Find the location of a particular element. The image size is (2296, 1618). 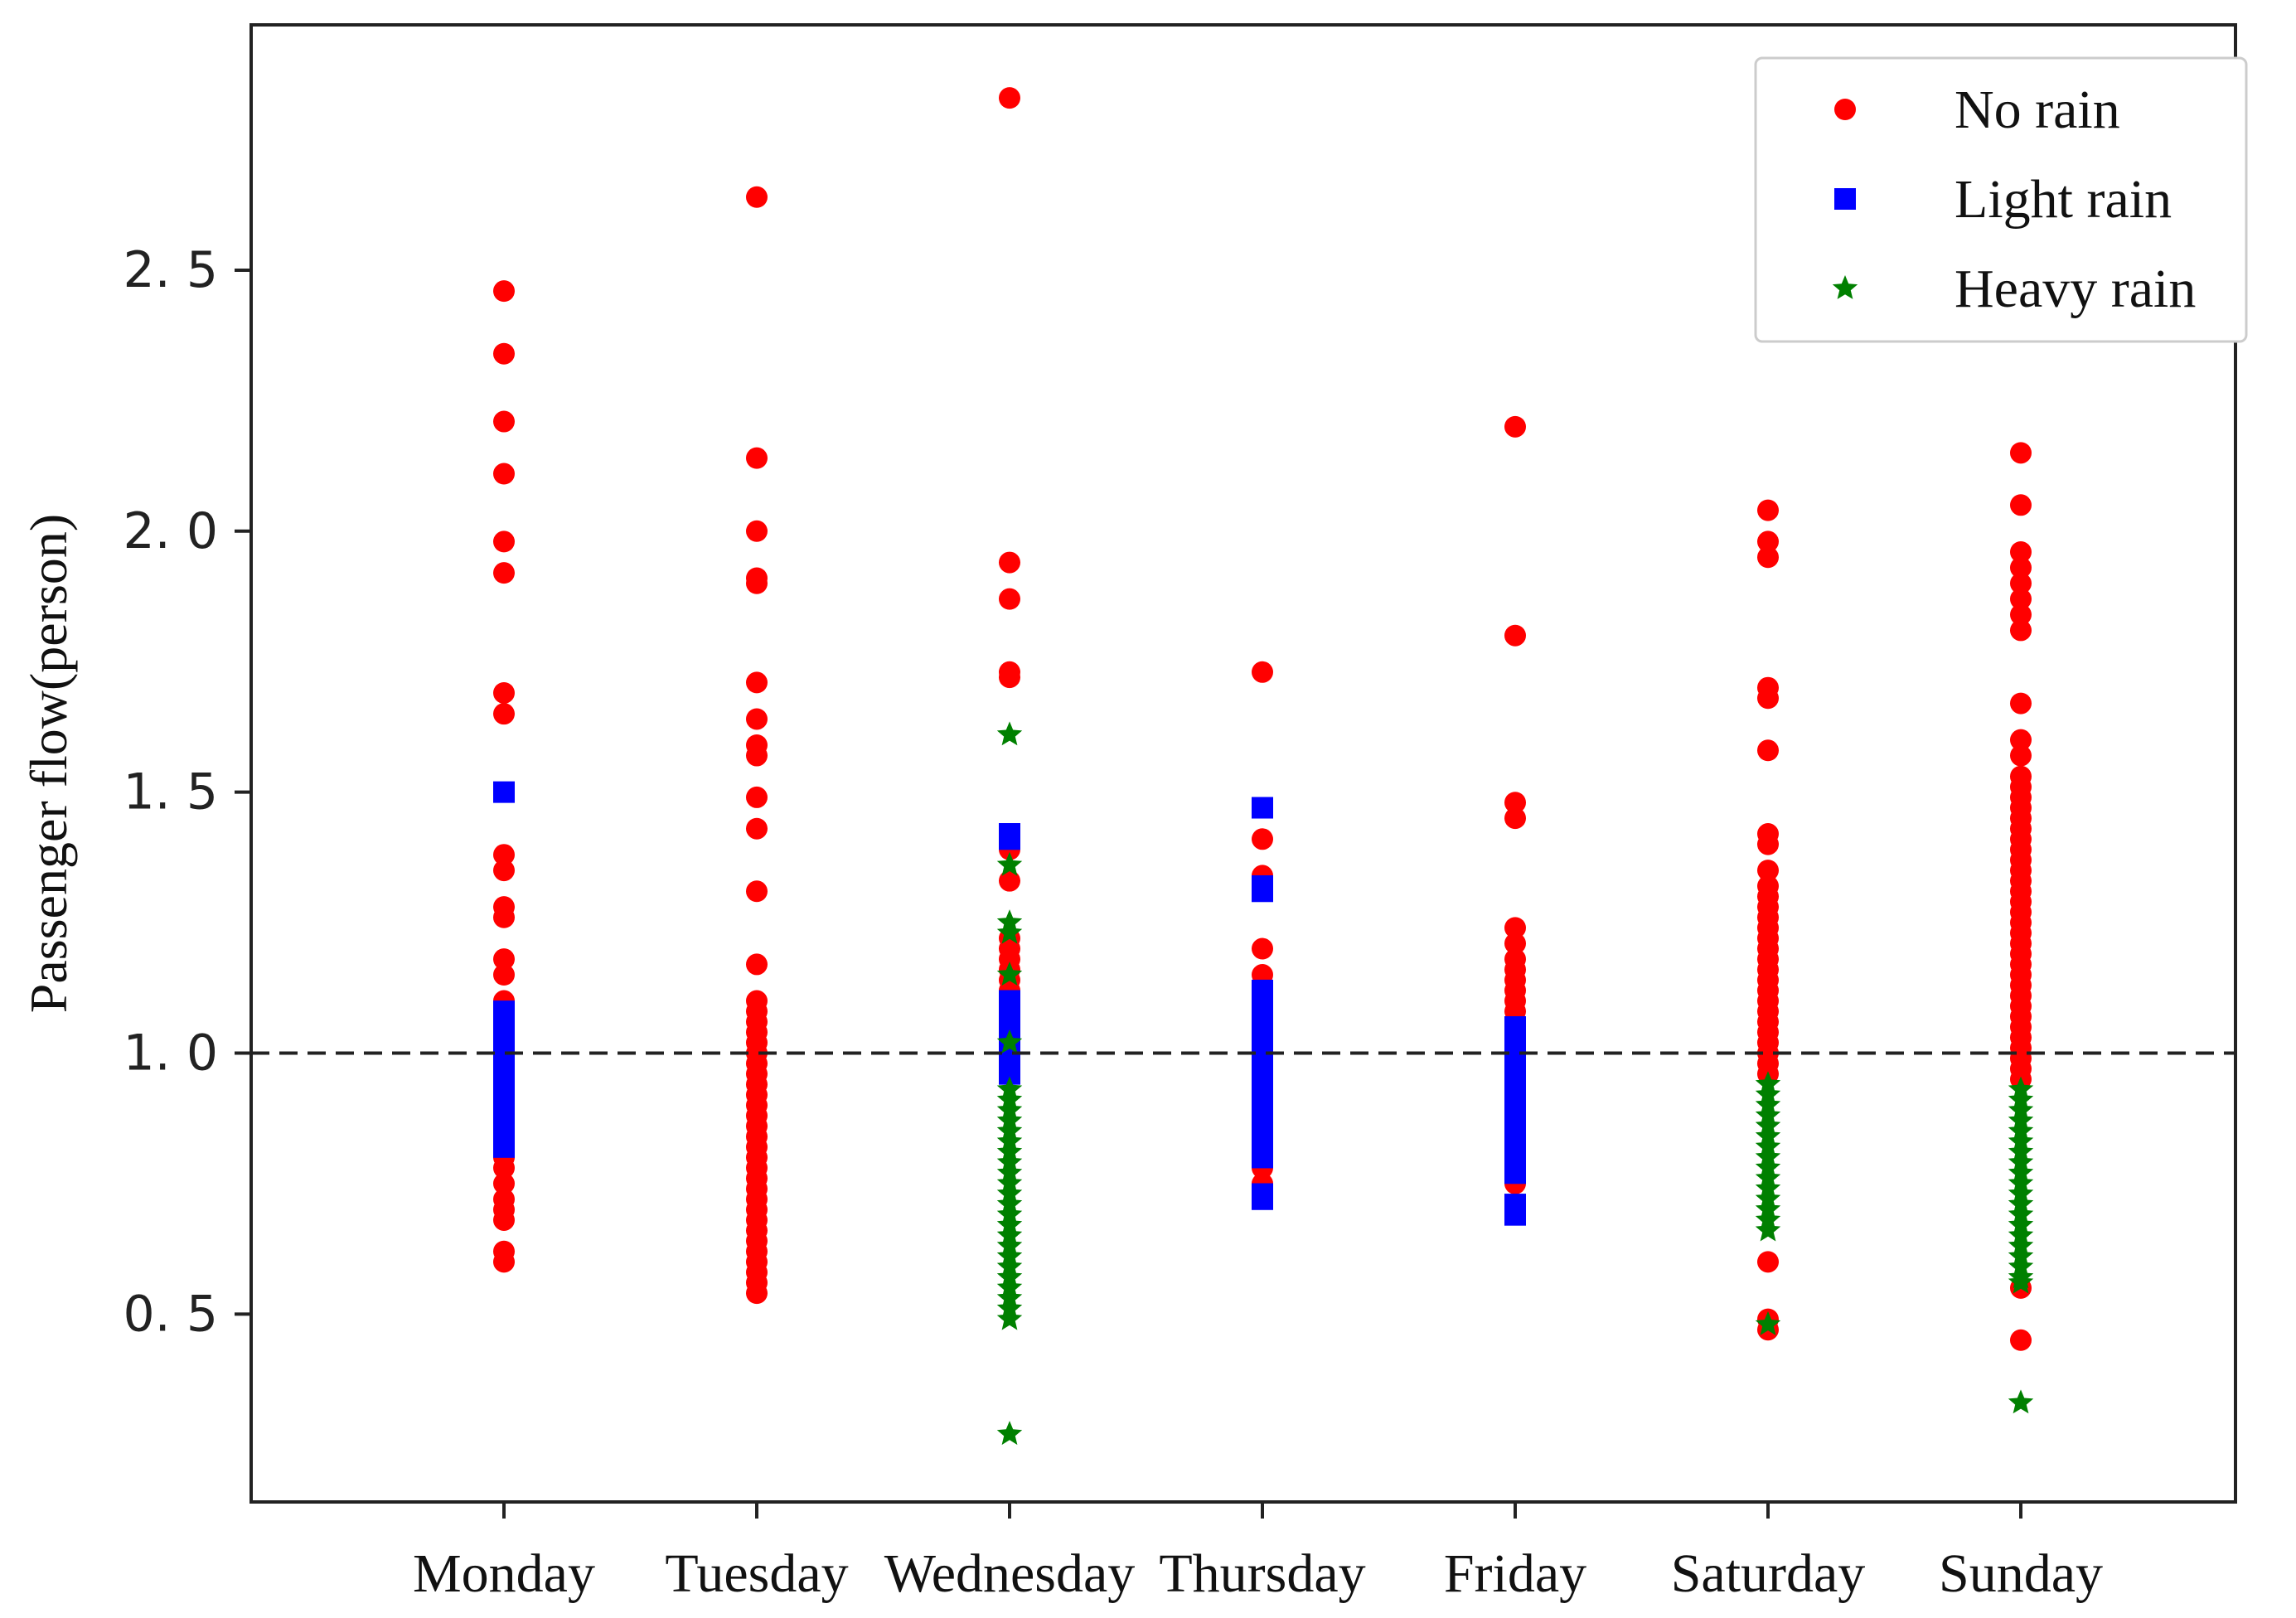

legend-label-heavy-rain: Heavy rain is located at coordinates (2075, 289).